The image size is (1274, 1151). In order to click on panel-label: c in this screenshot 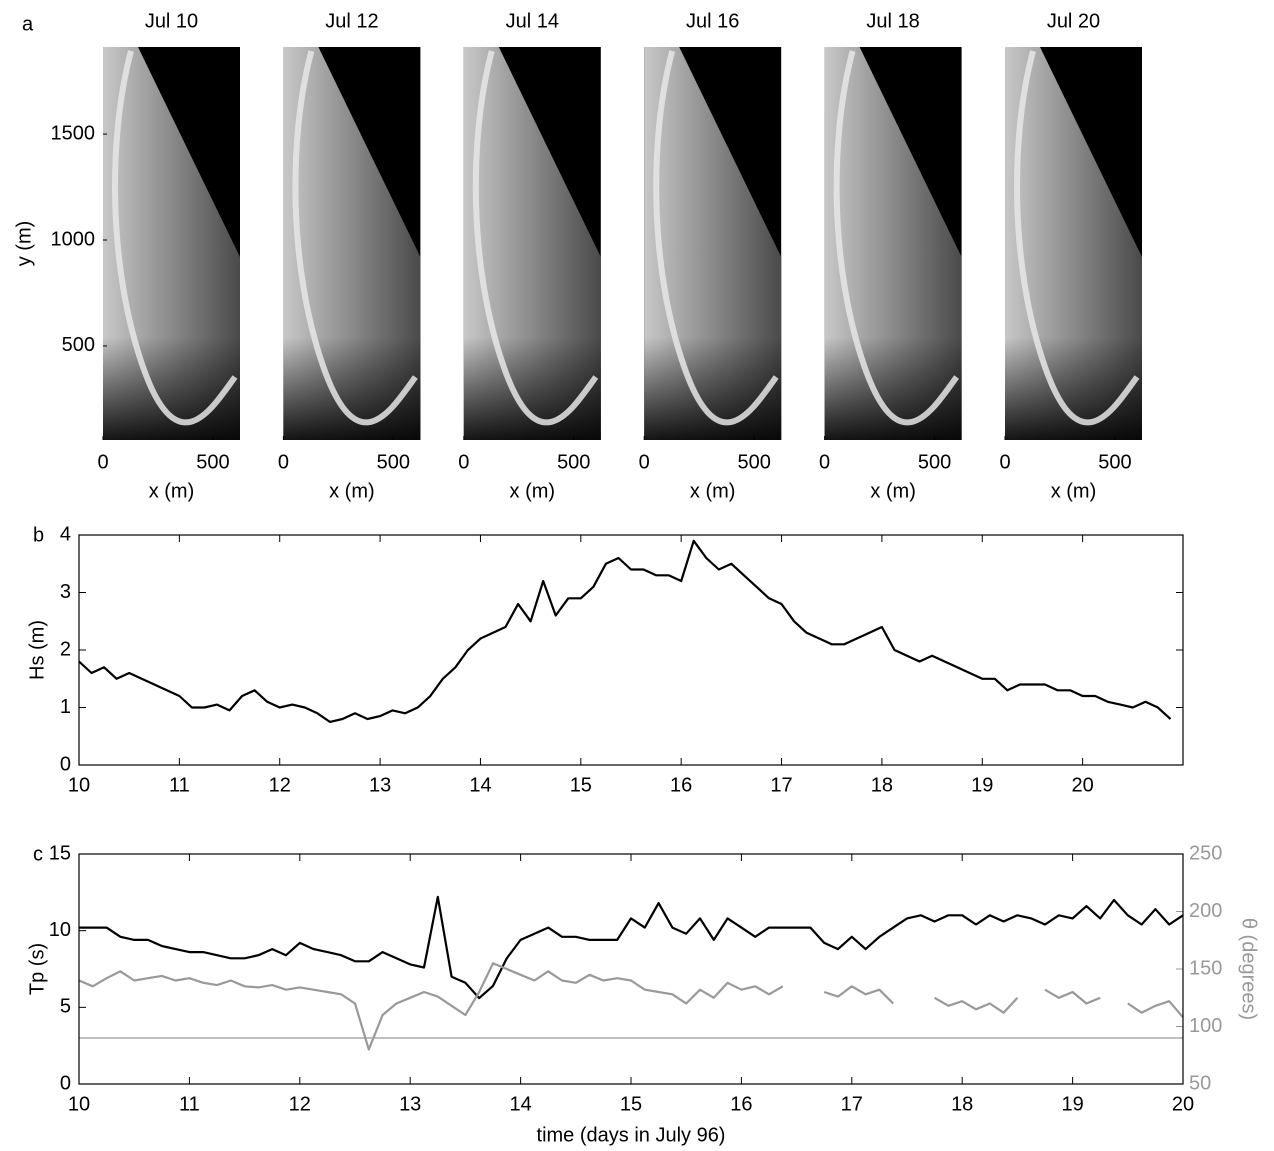, I will do `click(38, 854)`.